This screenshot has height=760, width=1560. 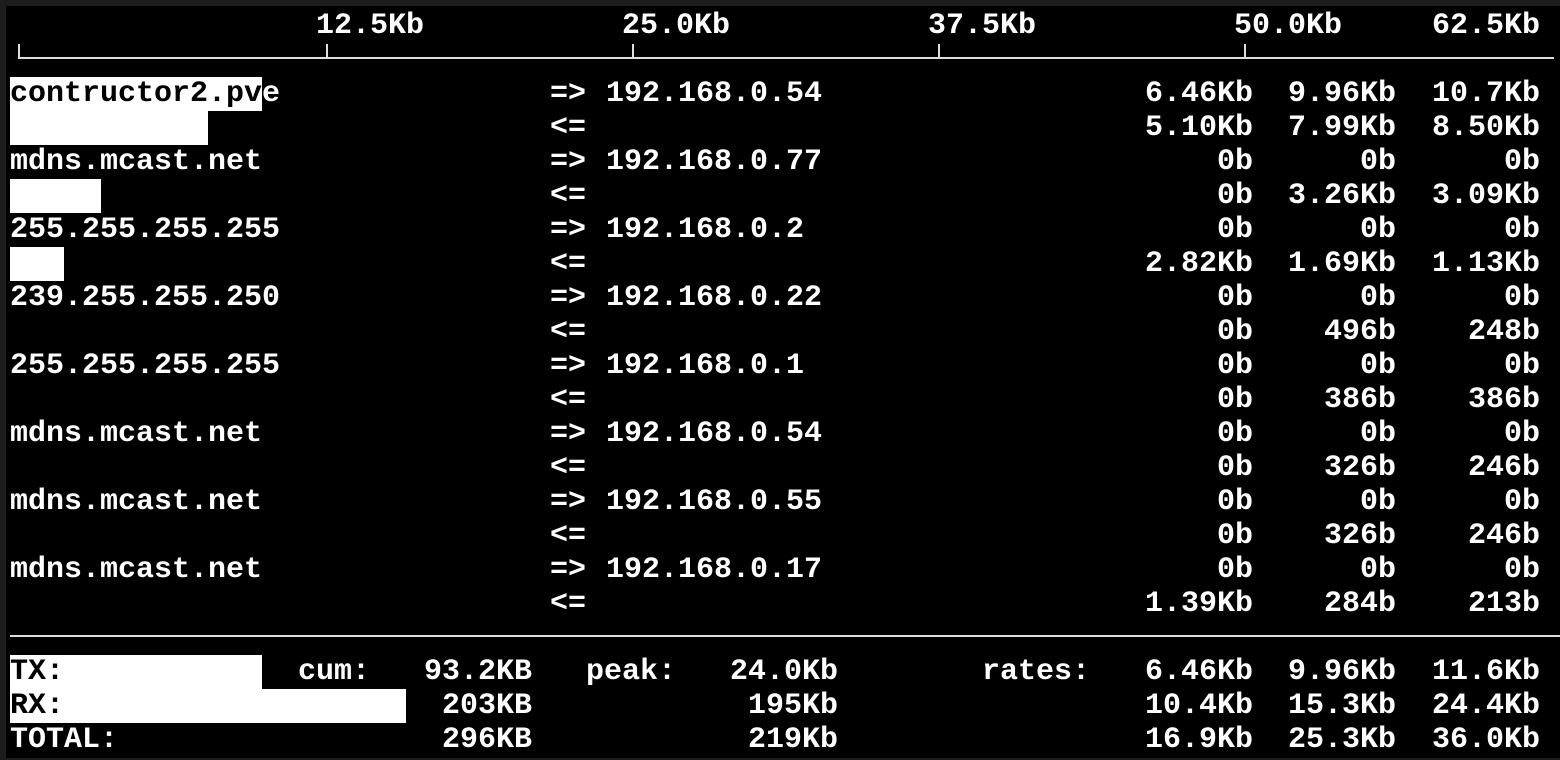 What do you see at coordinates (1287, 26) in the screenshot?
I see `scale-label: 50.0Kb` at bounding box center [1287, 26].